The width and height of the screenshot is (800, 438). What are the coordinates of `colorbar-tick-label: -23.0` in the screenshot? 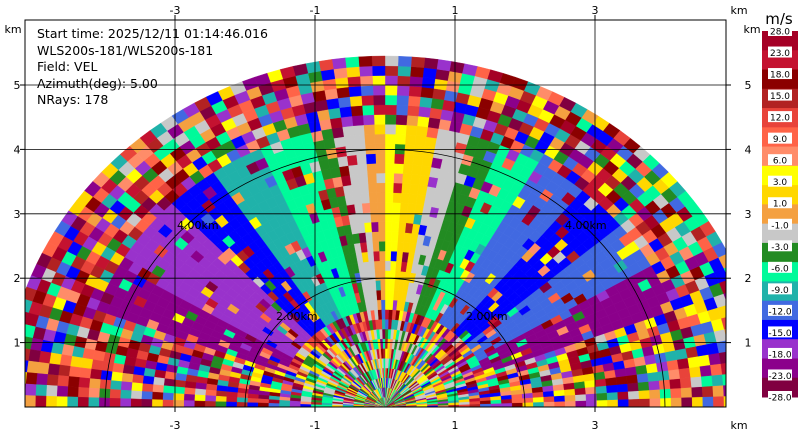 It's located at (780, 377).